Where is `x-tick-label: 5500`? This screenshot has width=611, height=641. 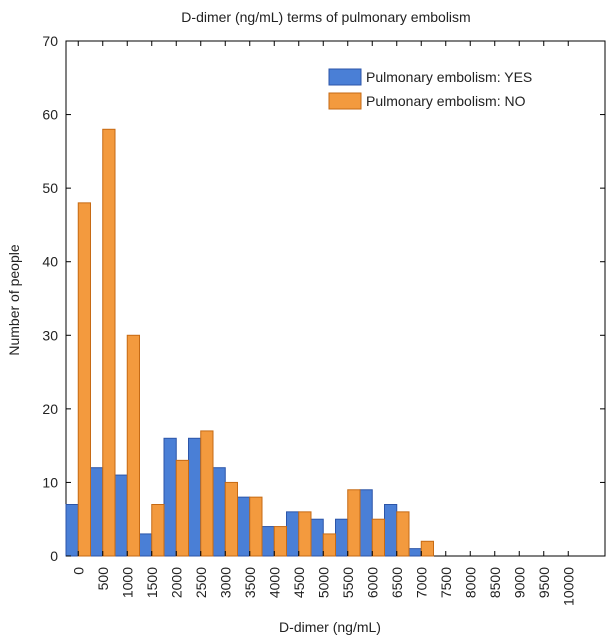 x-tick-label: 5500 is located at coordinates (348, 582).